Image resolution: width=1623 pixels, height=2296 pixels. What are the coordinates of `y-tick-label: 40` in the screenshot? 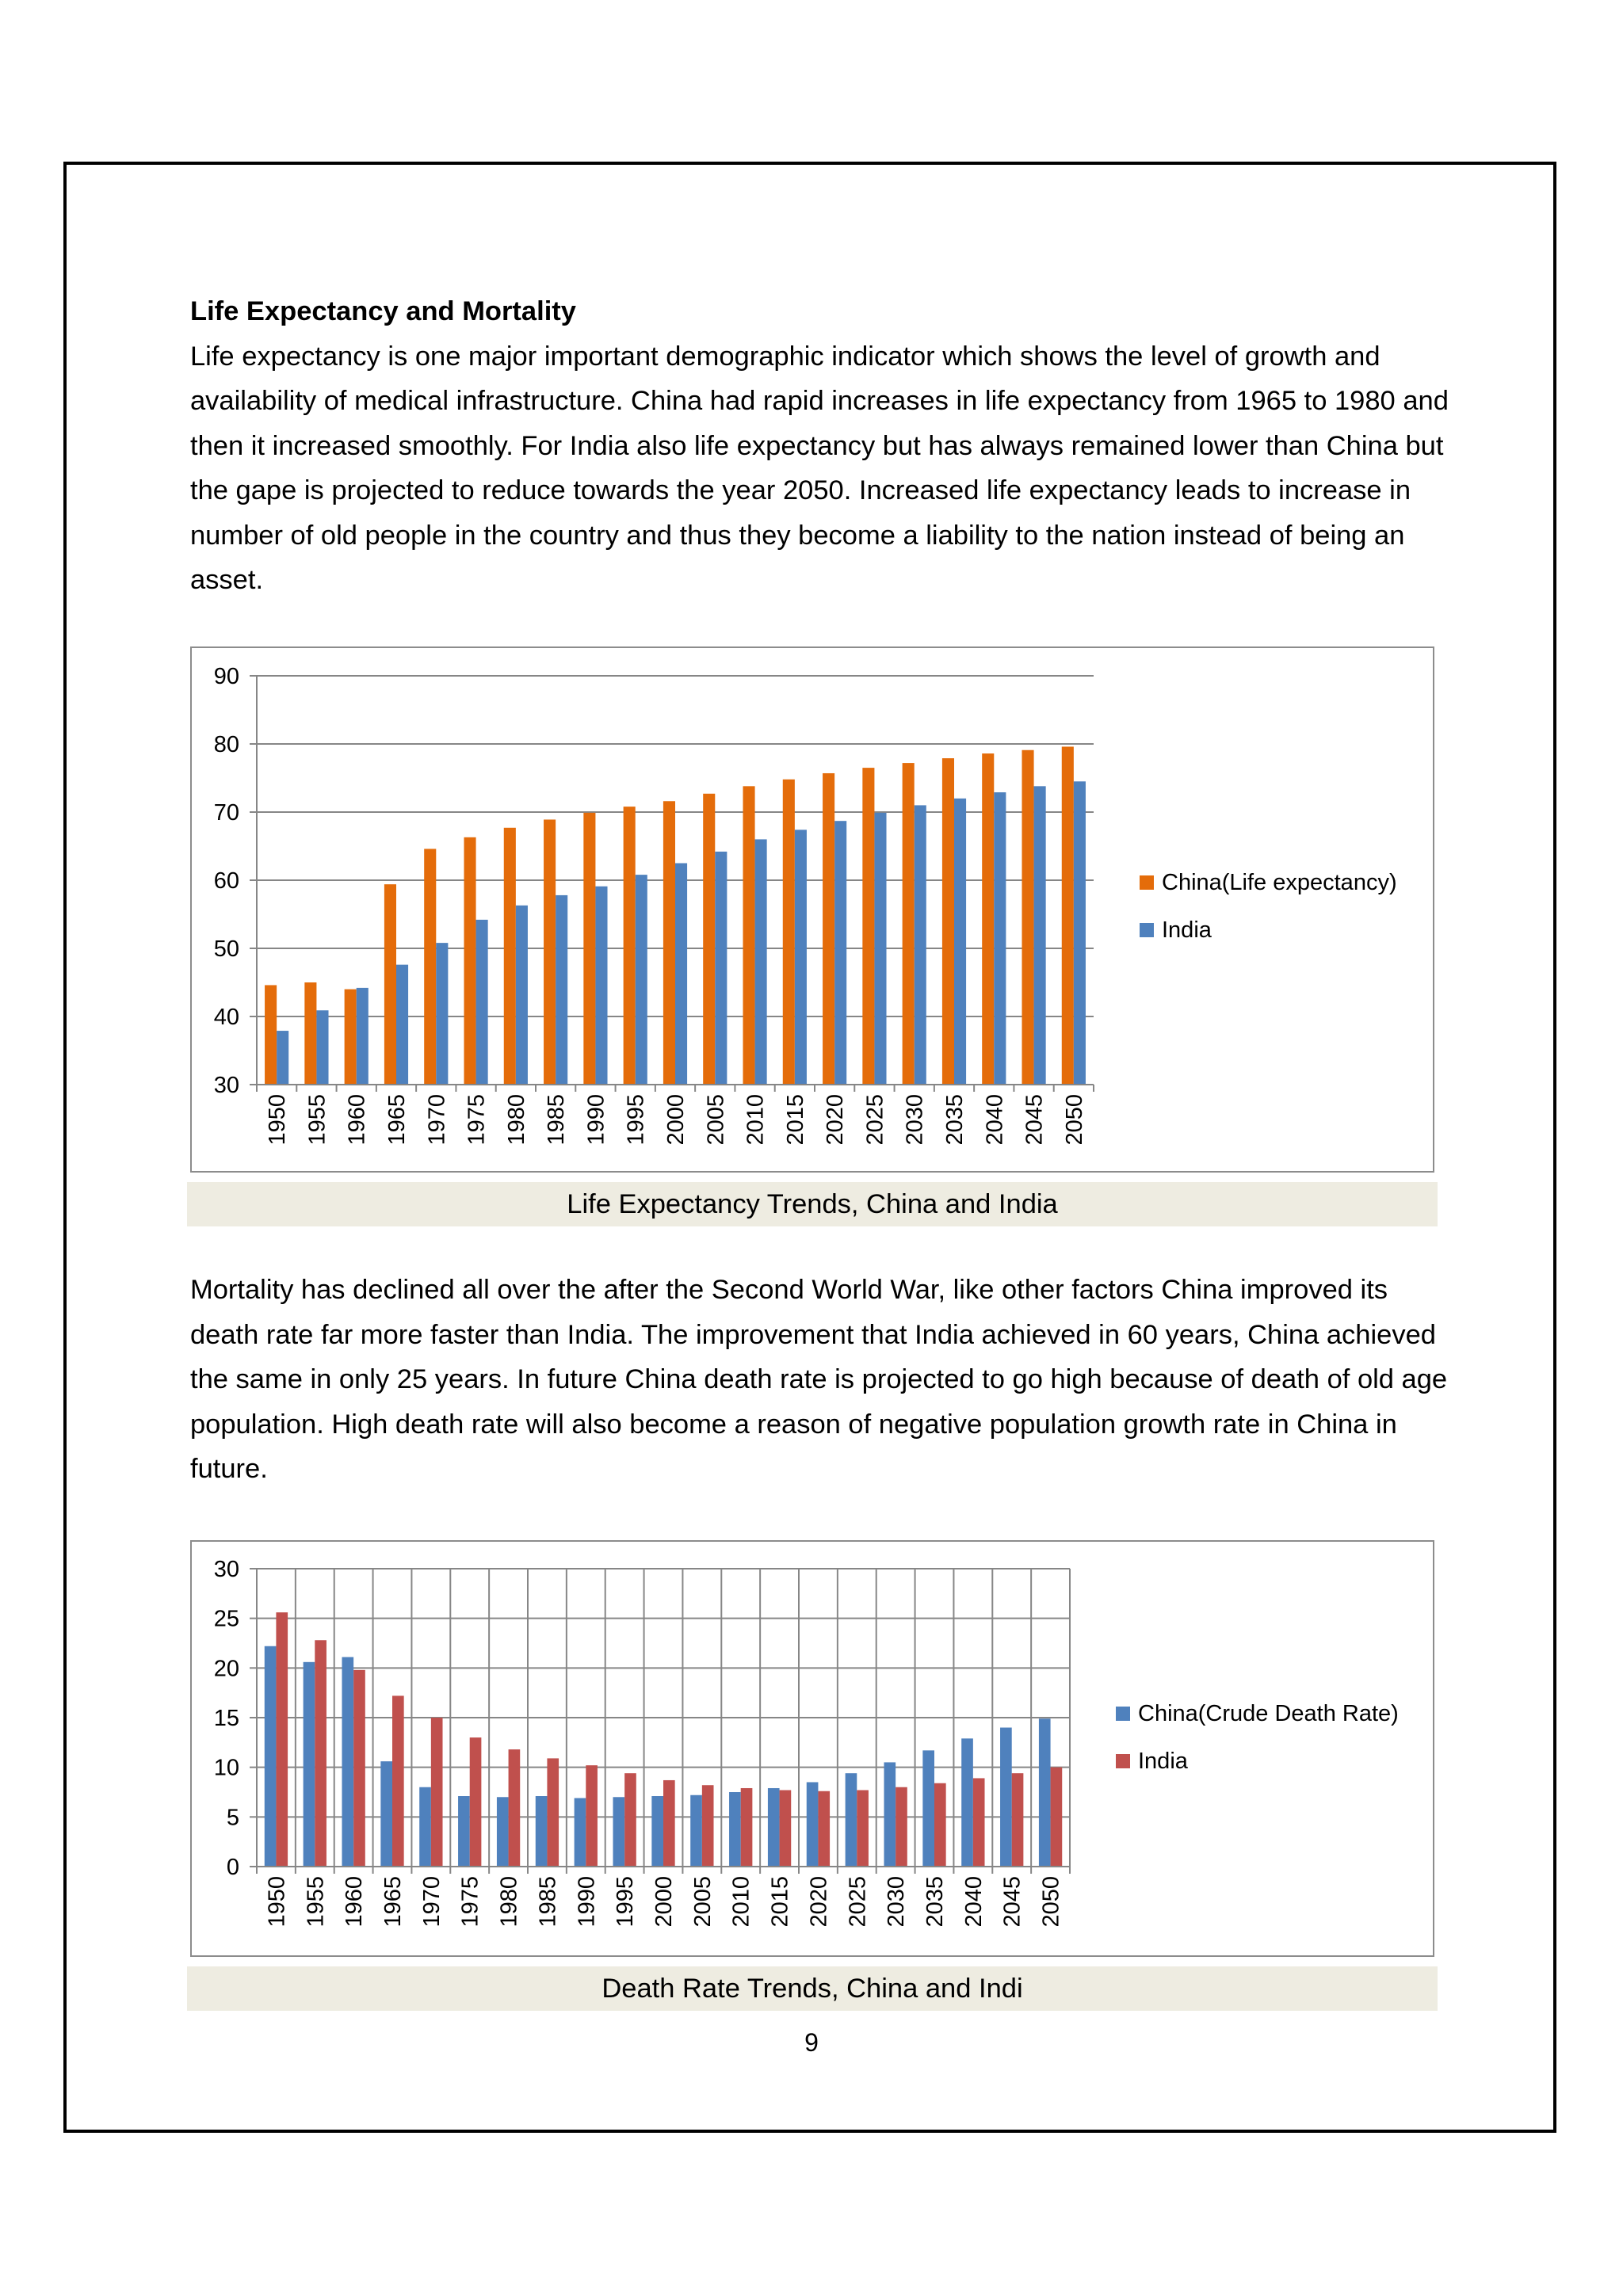 It's located at (227, 1017).